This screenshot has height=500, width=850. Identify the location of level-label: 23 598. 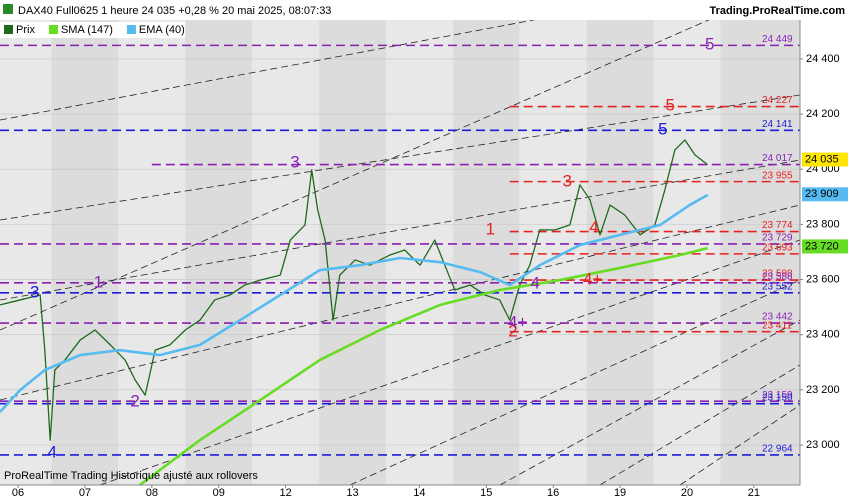
(777, 274).